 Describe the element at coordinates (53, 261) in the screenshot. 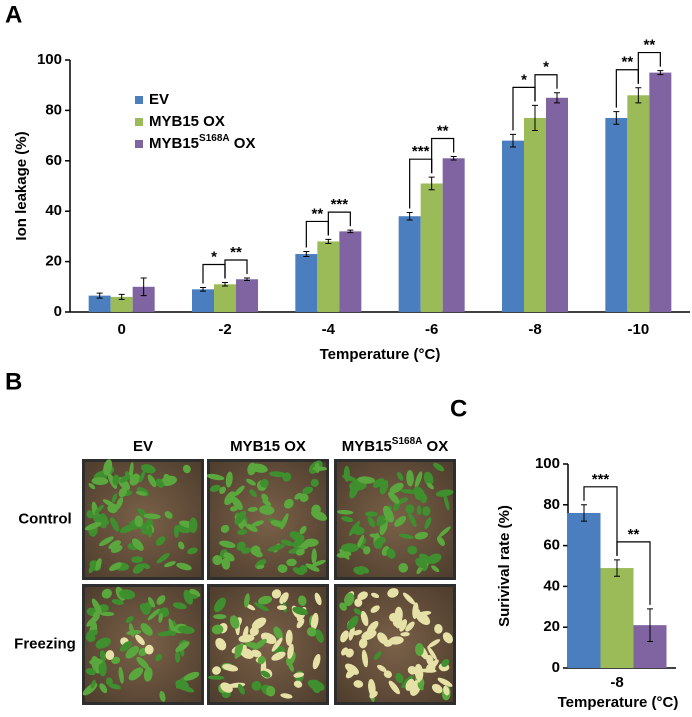

I see `y-tick-label: 20` at that location.